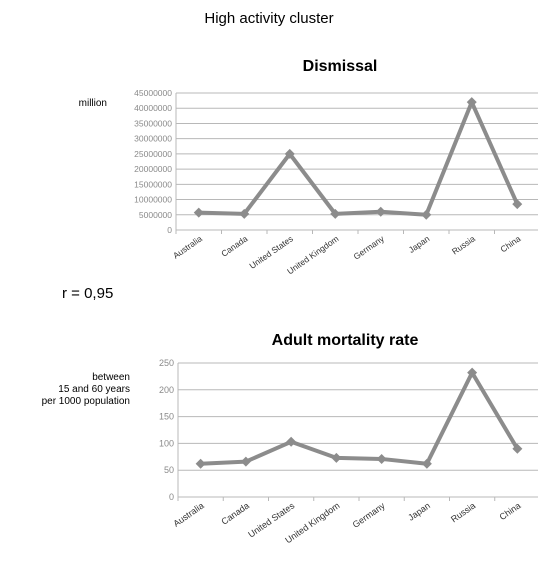  Describe the element at coordinates (345, 340) in the screenshot. I see `mortality-chart-title: Adult mortality rate` at that location.